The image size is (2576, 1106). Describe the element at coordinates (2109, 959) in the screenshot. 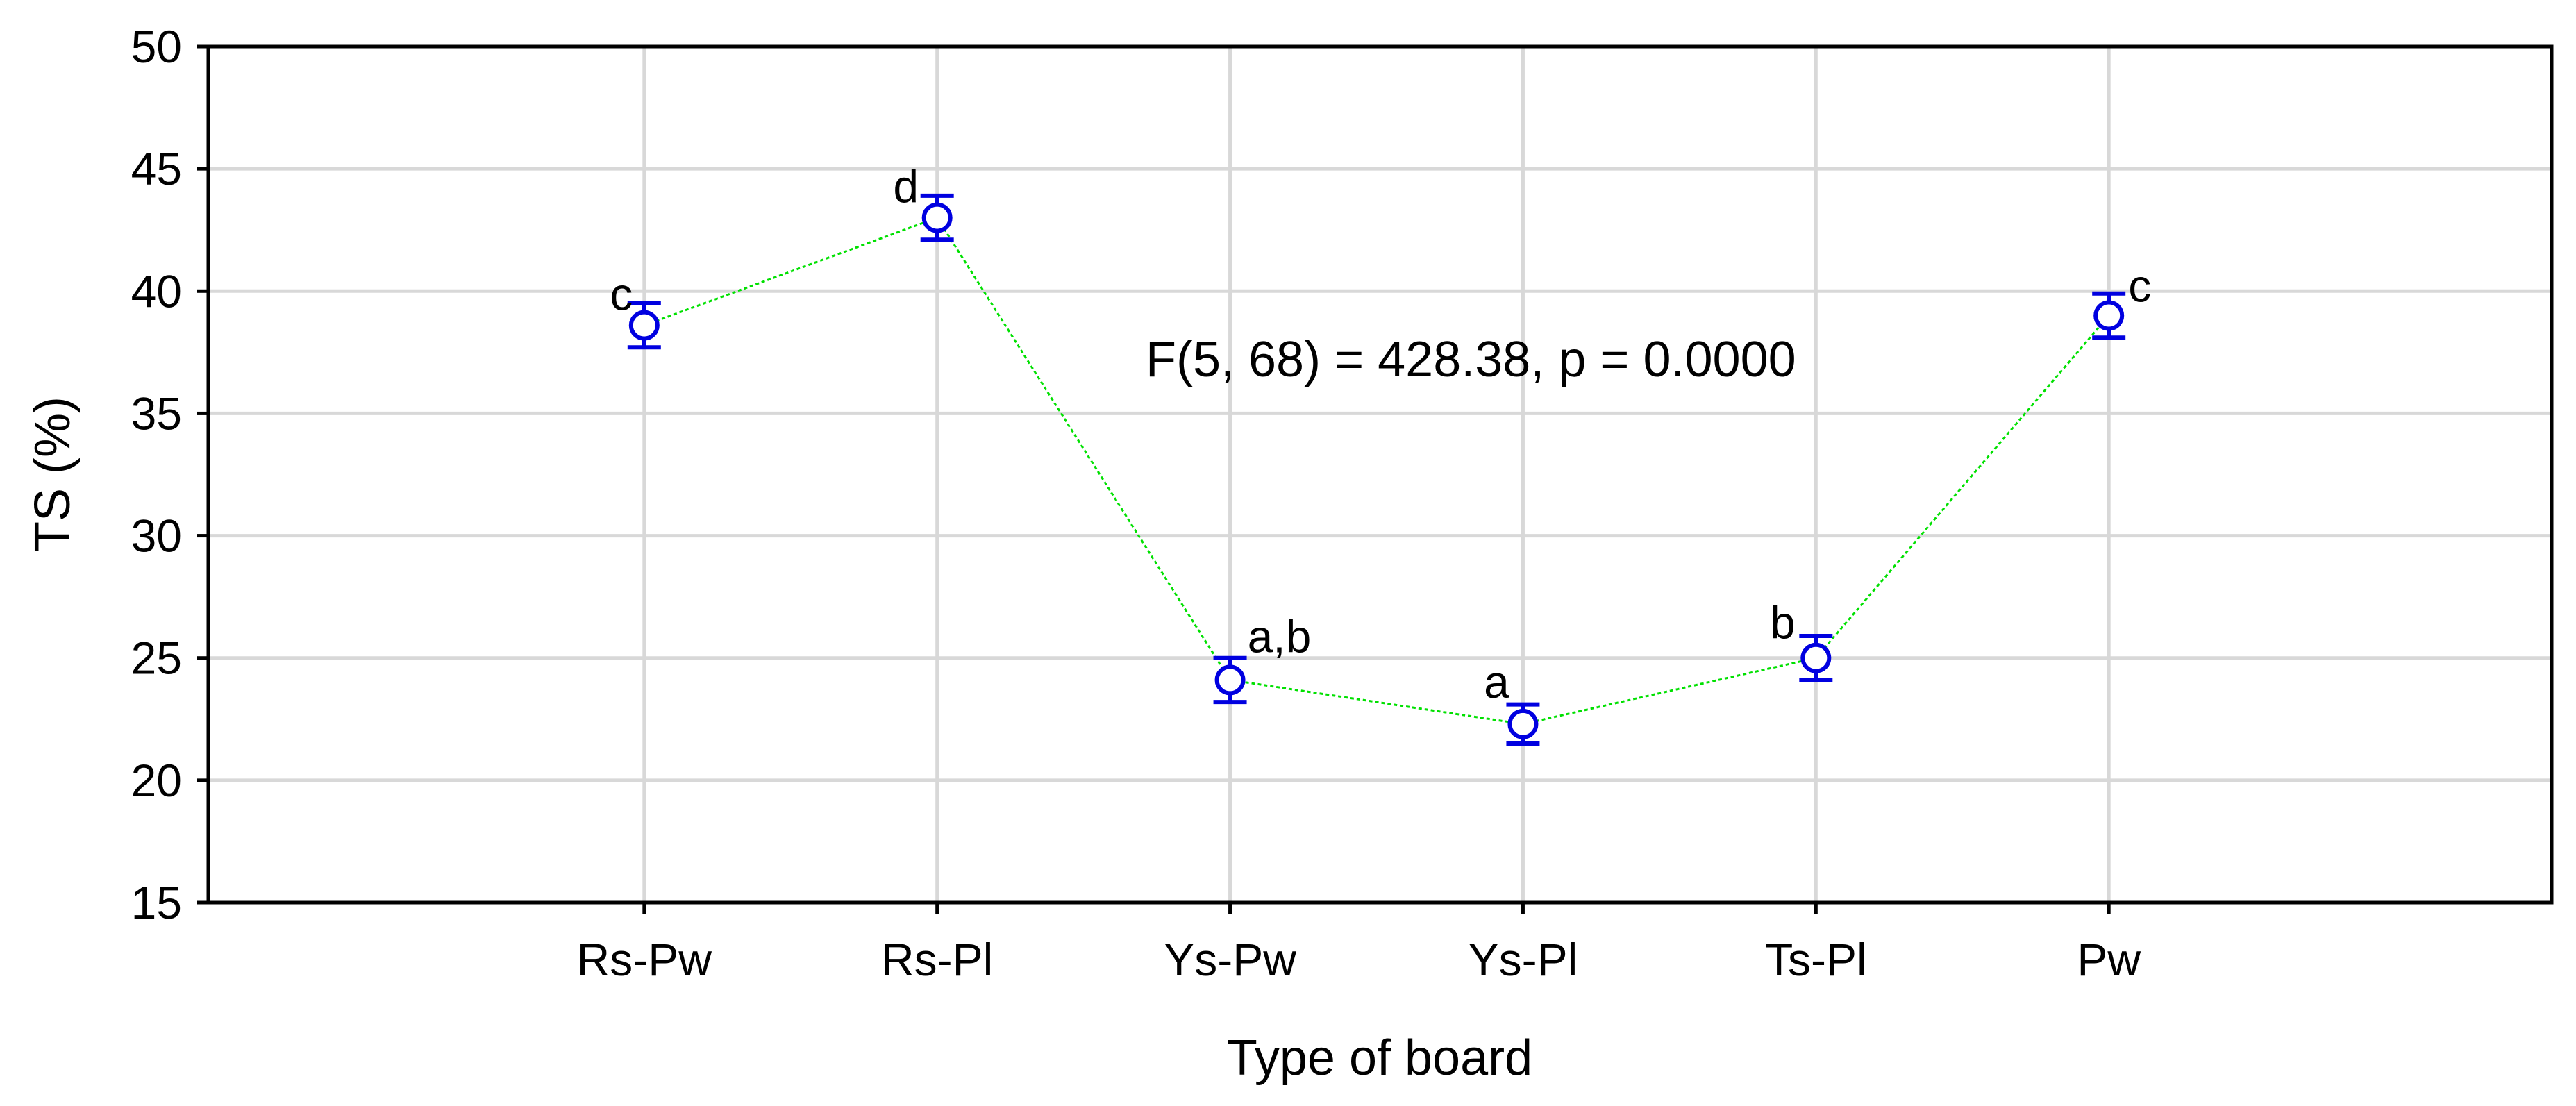

I see `x-tick-label: Pw` at that location.